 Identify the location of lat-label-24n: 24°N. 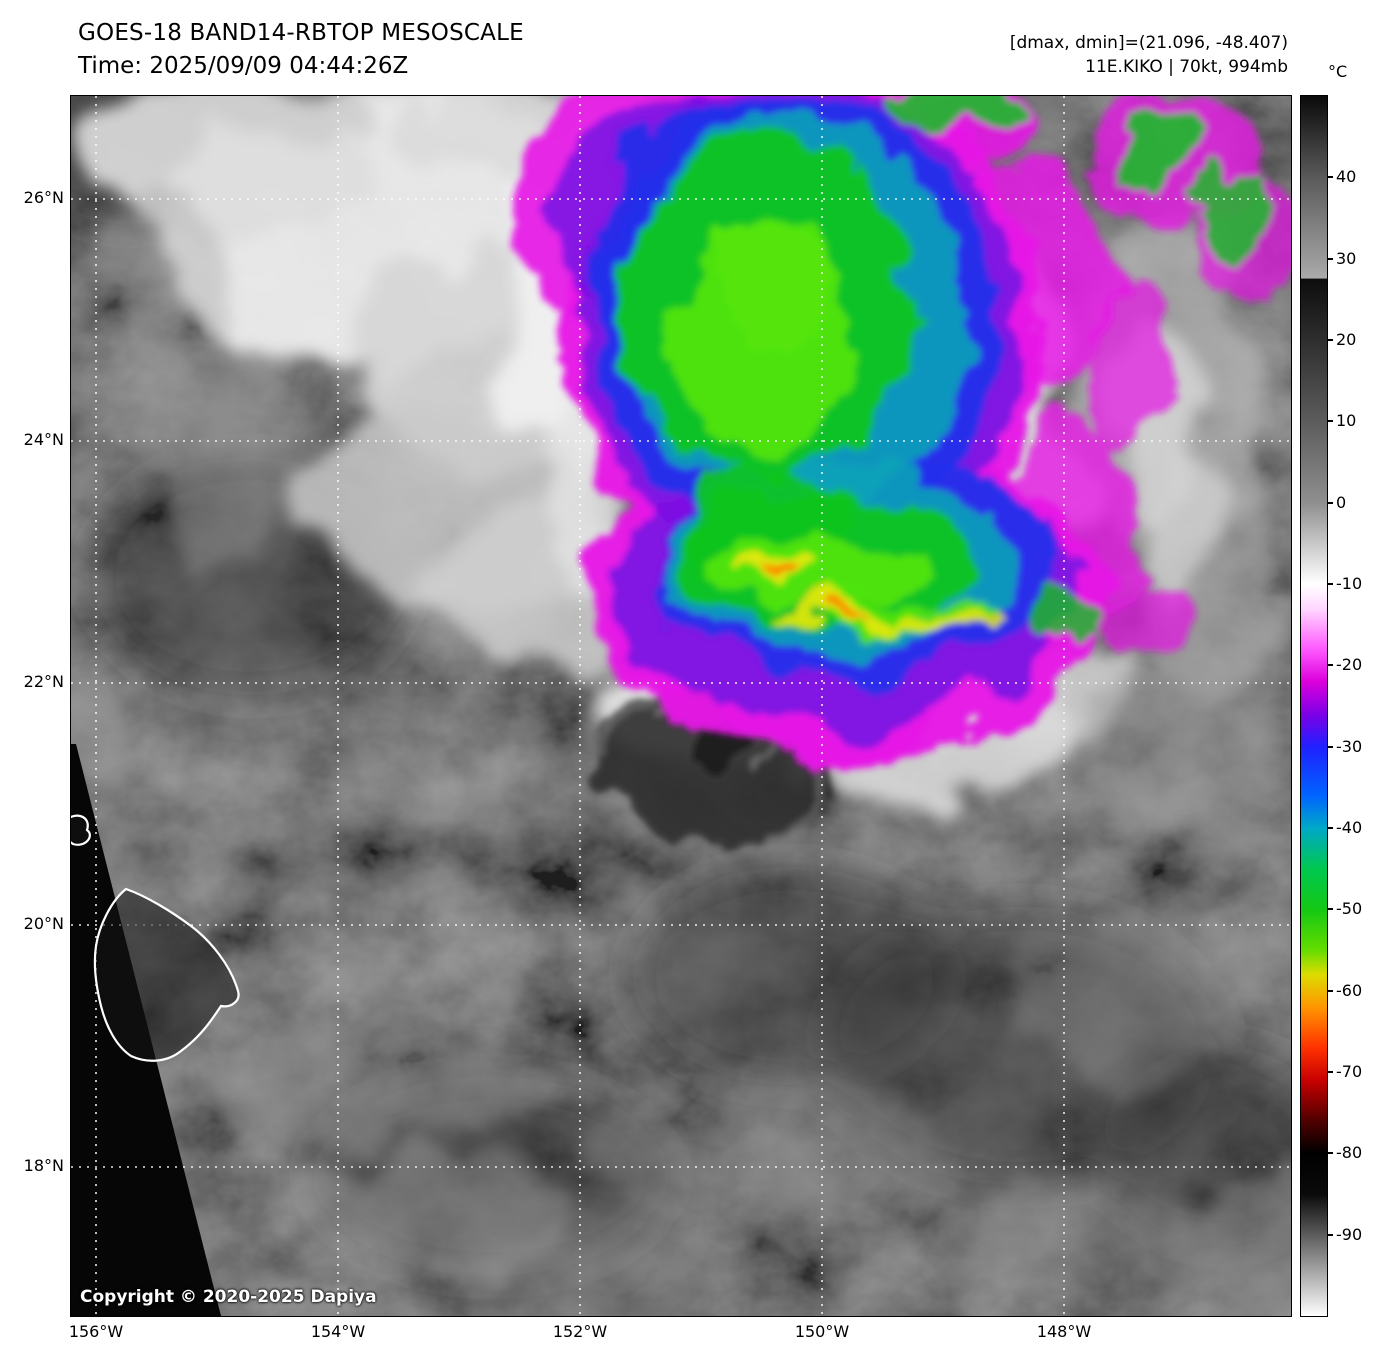
(43, 439).